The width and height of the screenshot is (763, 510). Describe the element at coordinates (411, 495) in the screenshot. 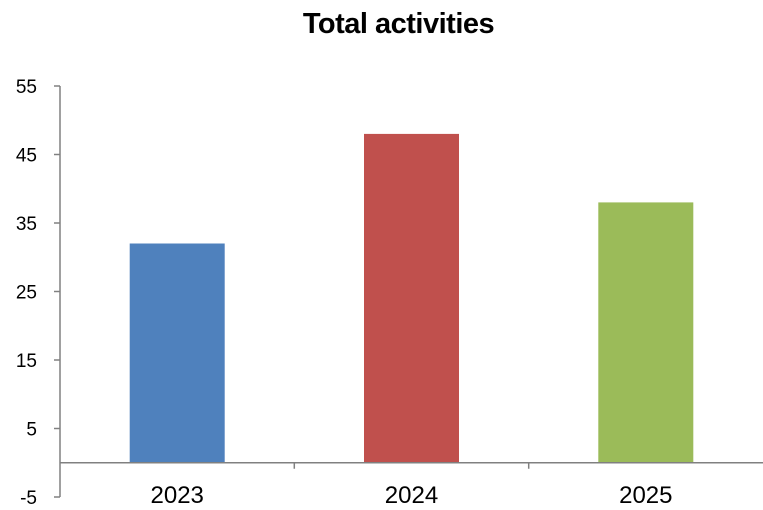

I see `x-tick-label-2024: 2024` at that location.